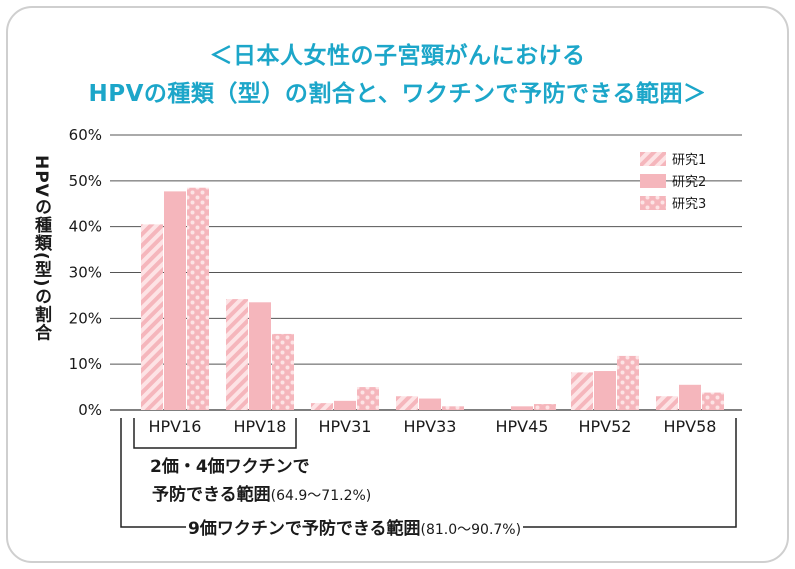 Image resolution: width=795 pixels, height=569 pixels. Describe the element at coordinates (85, 181) in the screenshot. I see `y-tick-label: 50%` at that location.